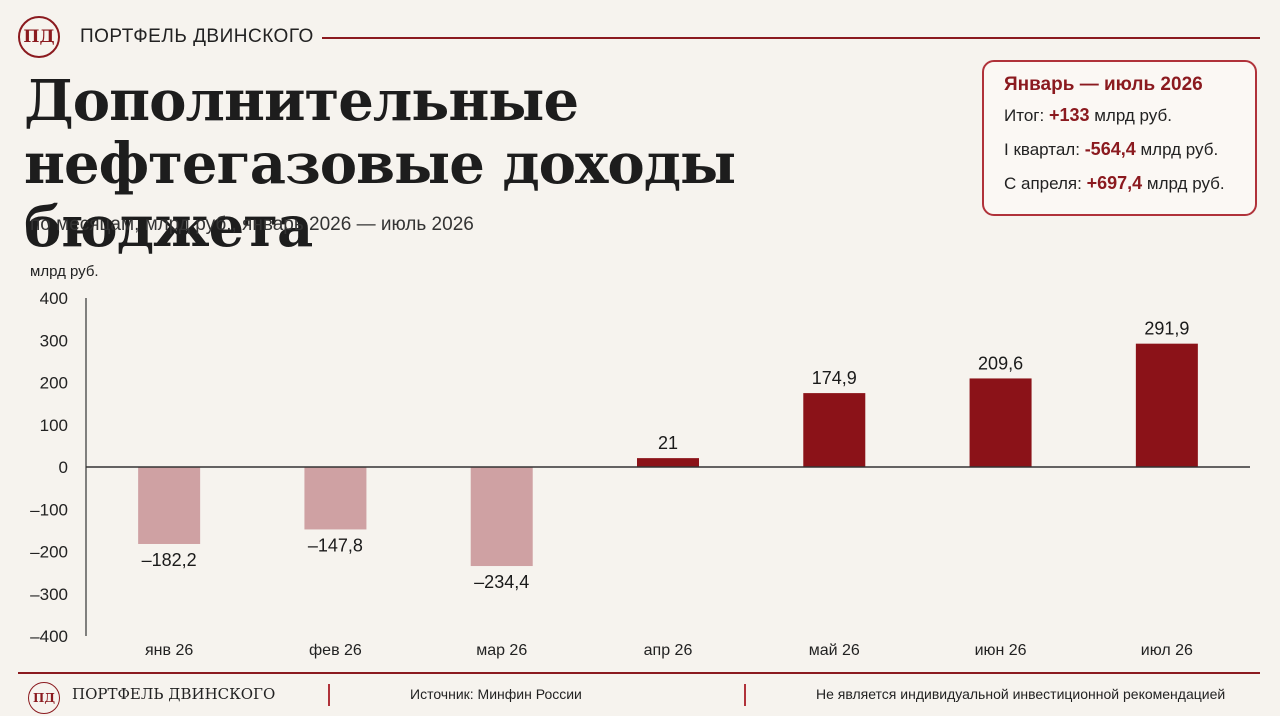  Describe the element at coordinates (64, 271) in the screenshot. I see `y-axis-title: млрд руб.` at that location.